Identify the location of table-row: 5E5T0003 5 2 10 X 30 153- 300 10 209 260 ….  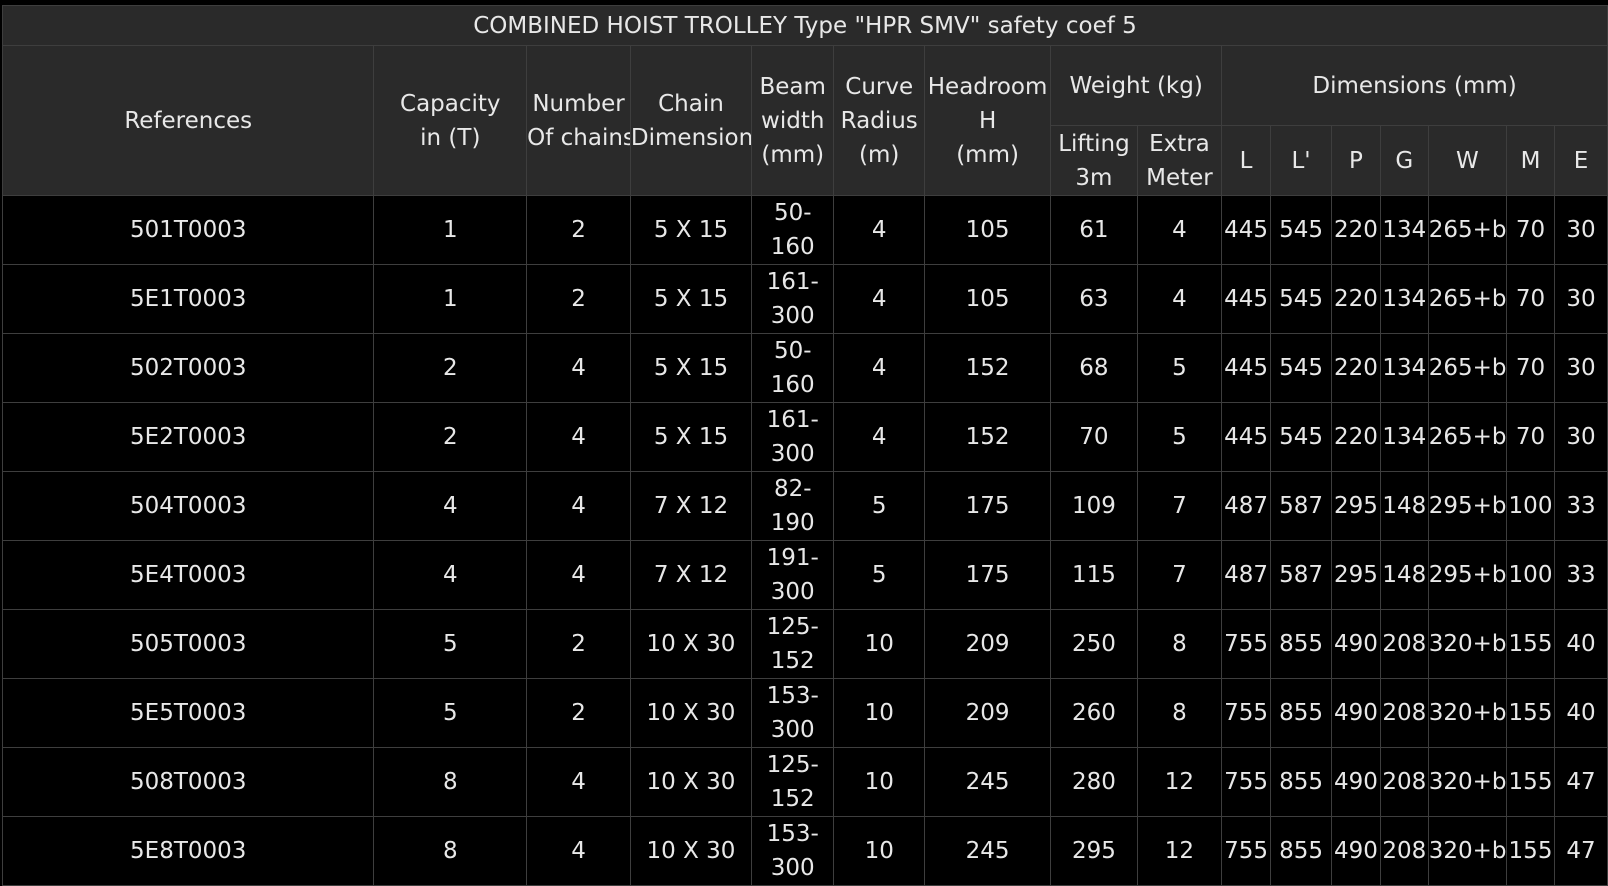
(804, 713).